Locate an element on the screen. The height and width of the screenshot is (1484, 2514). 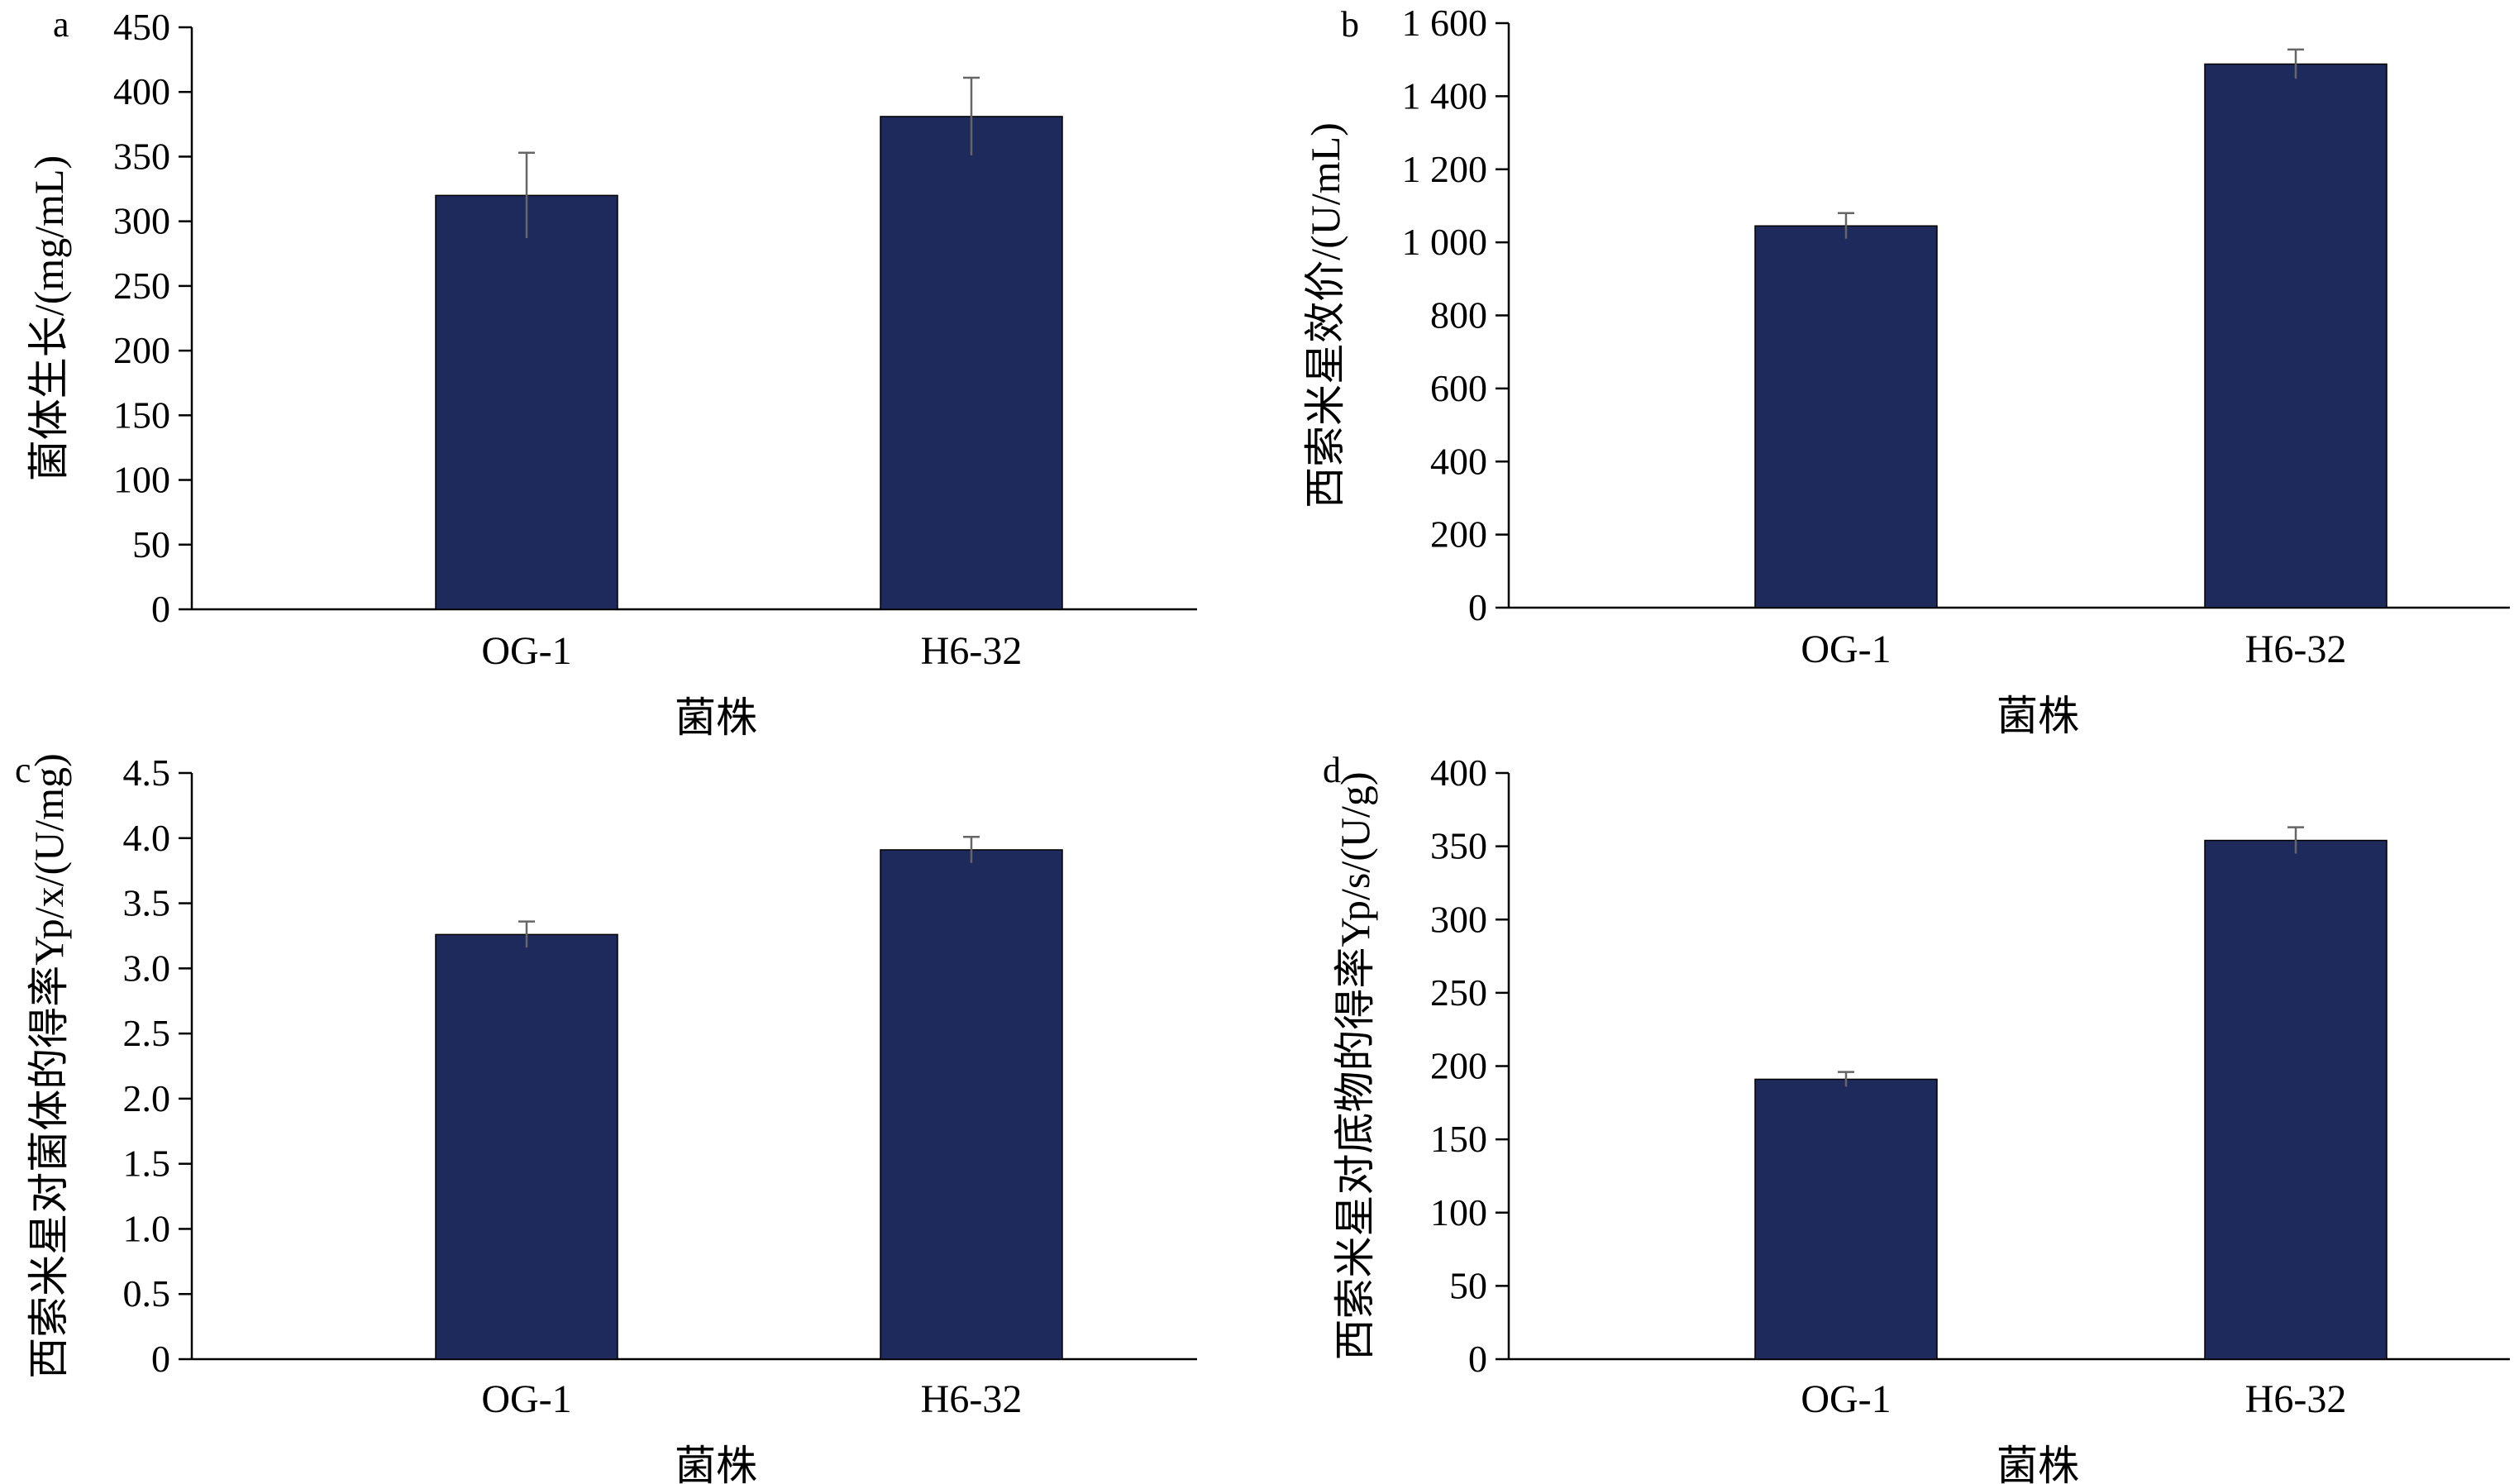
y-axis-title: 西索米星对菌体的得率Yp/x/(U/mg) is located at coordinates (49, 1066).